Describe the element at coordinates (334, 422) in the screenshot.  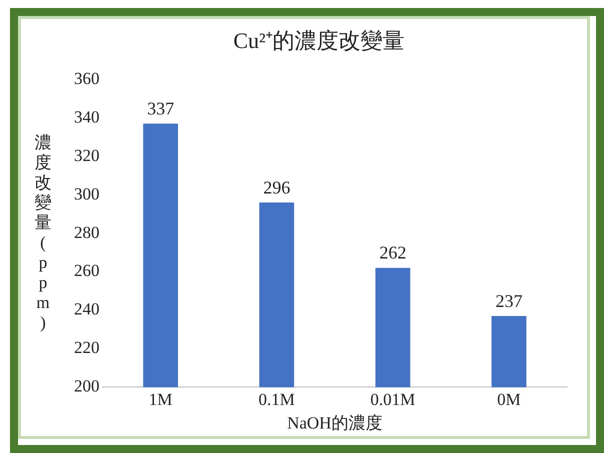
I see `x-axis-title: NaOH的濃度` at that location.